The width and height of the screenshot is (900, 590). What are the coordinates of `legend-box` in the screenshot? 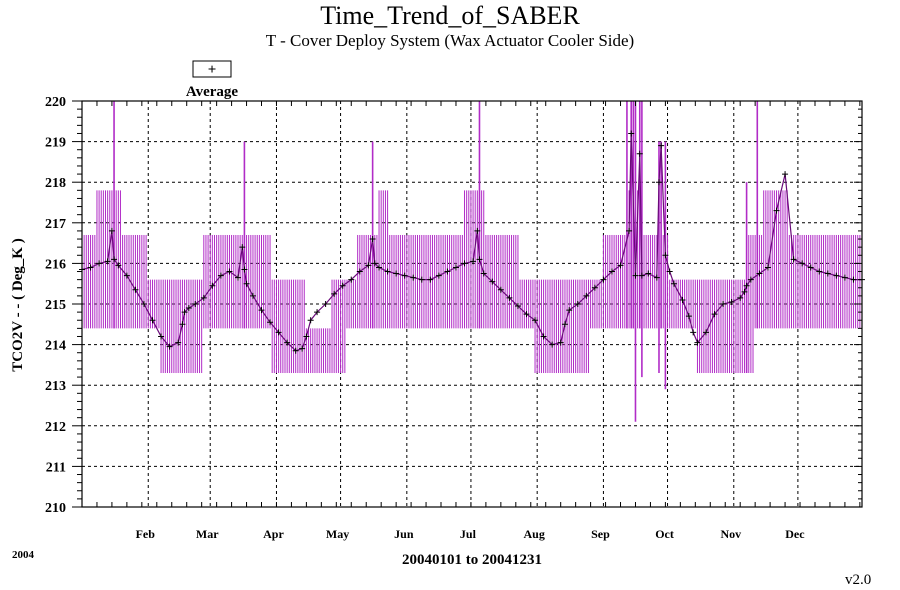 It's located at (212, 69).